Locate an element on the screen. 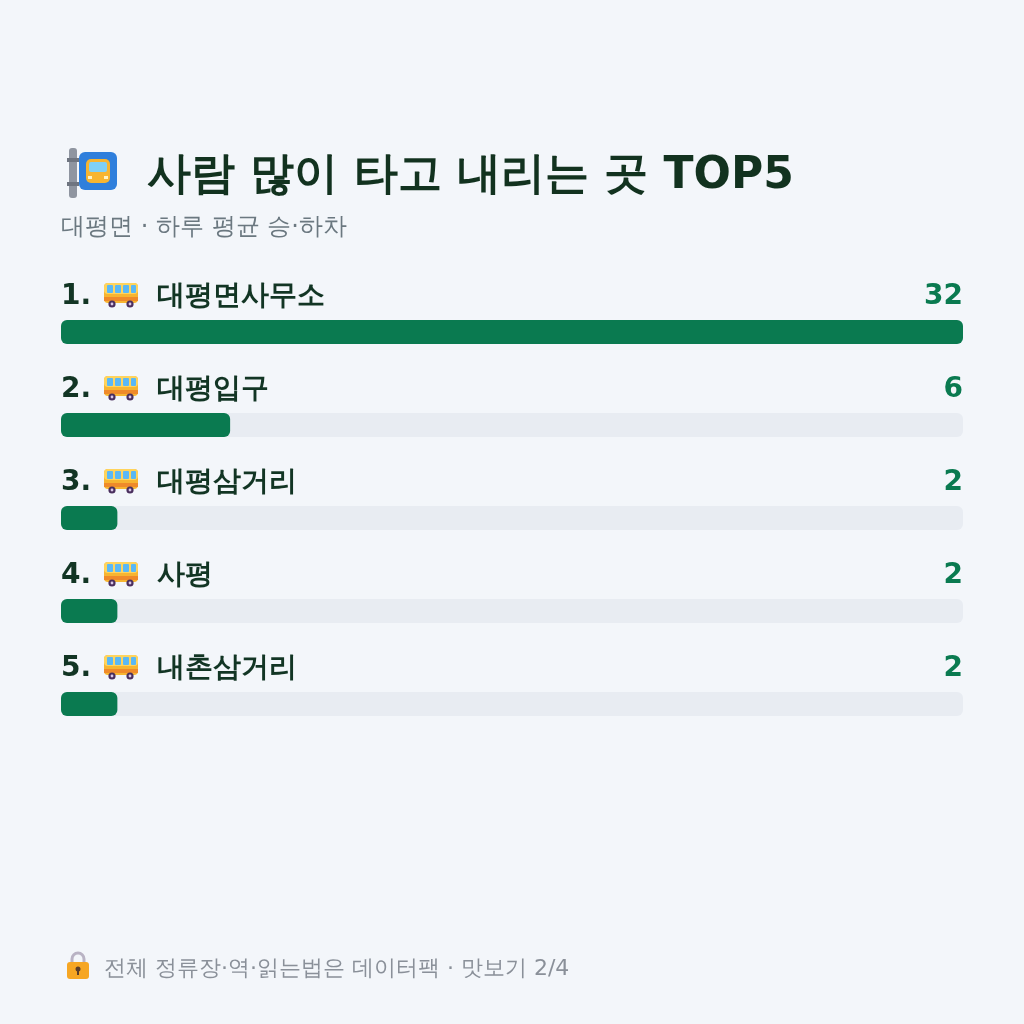 Image resolution: width=1024 pixels, height=1024 pixels. category-label: 1. 대평면사무소 is located at coordinates (193, 294).